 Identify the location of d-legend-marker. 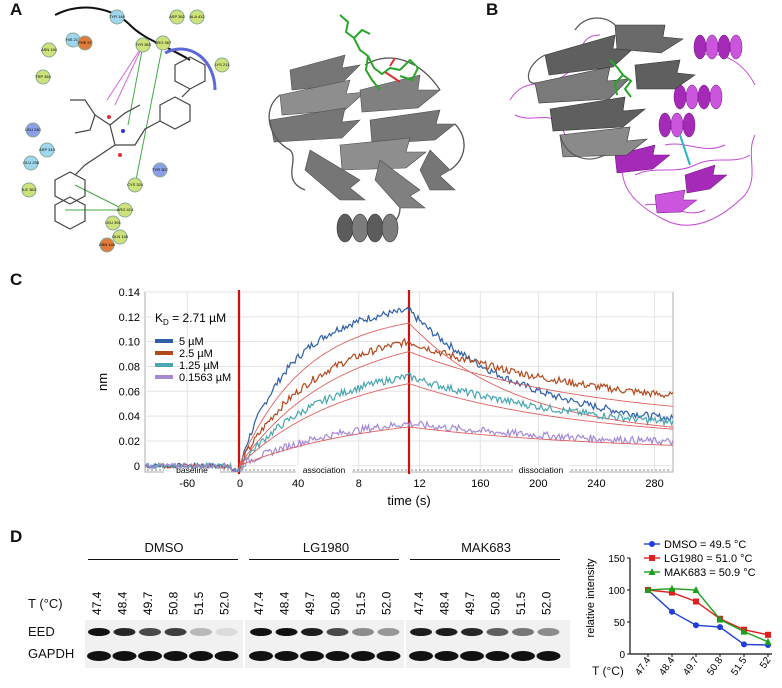
(652, 571).